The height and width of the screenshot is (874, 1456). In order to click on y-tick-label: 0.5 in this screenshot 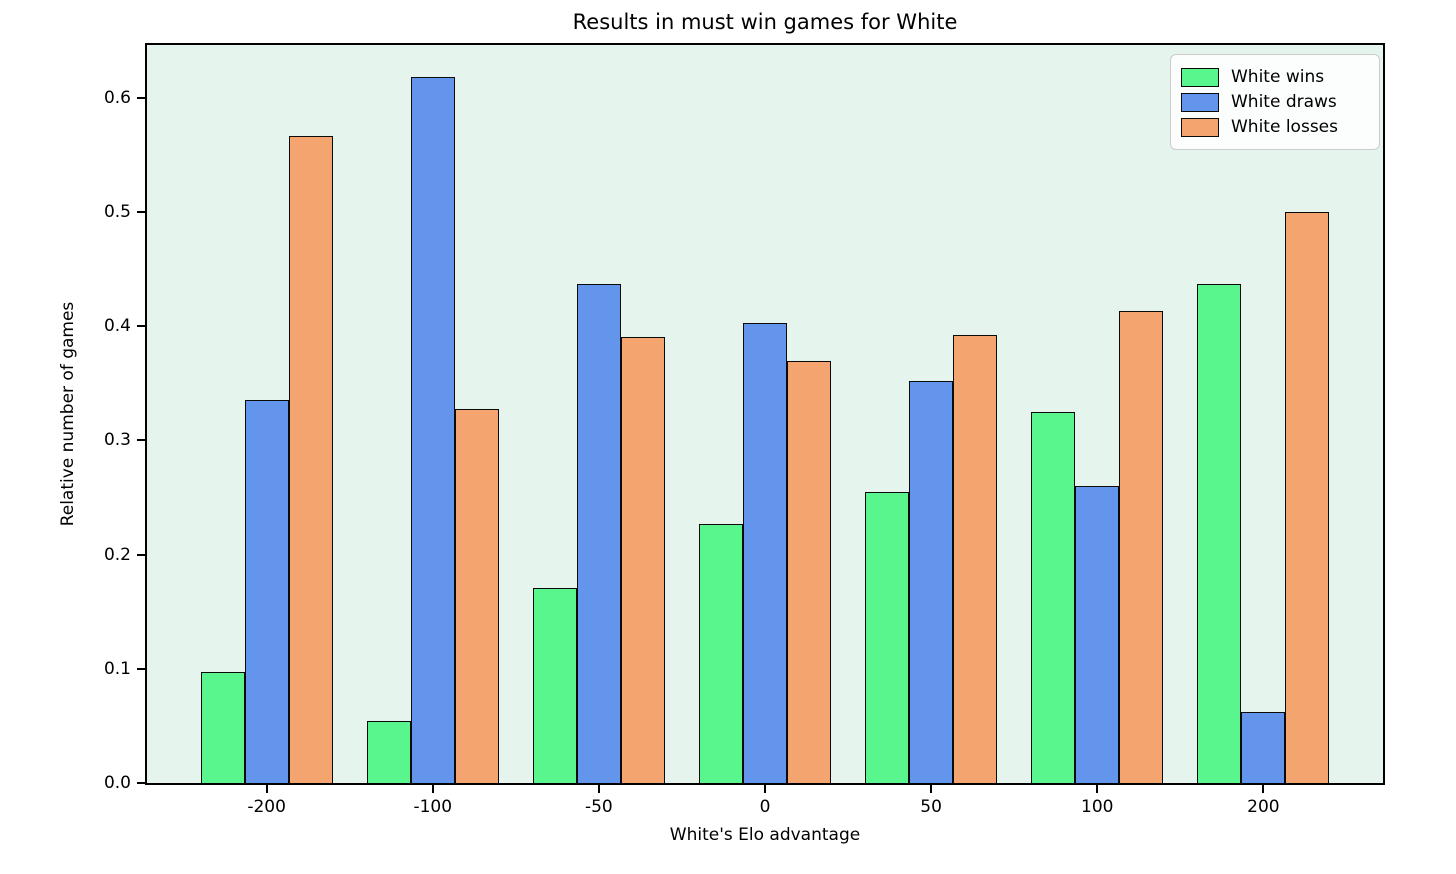, I will do `click(117, 211)`.